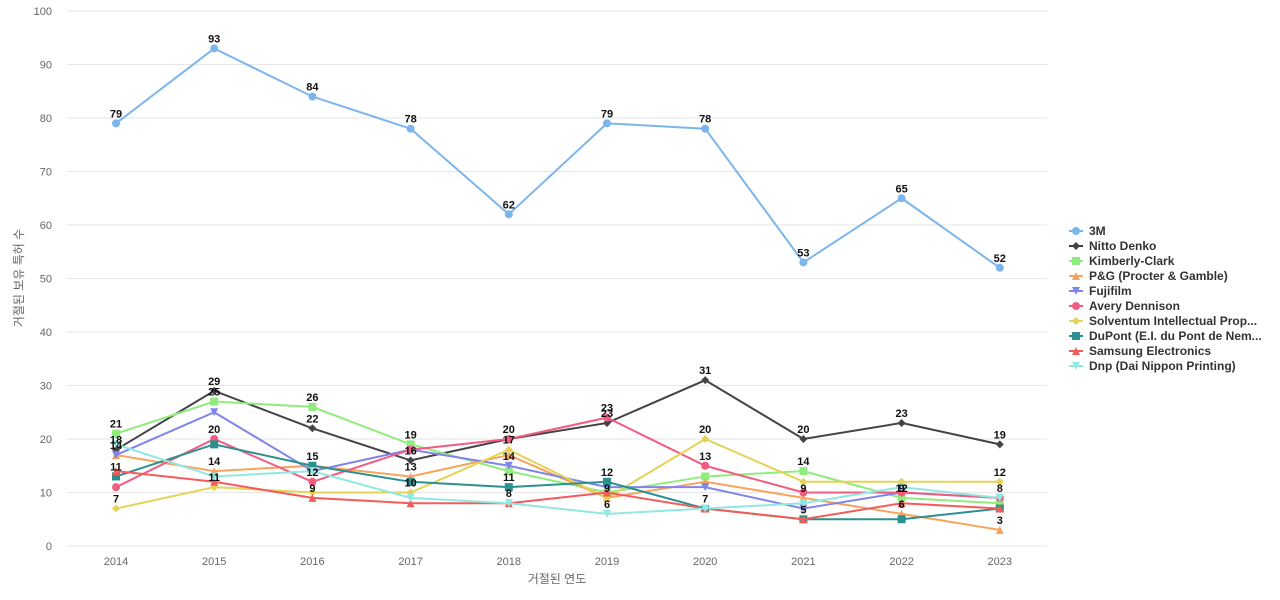 The width and height of the screenshot is (1280, 600). I want to click on data-label: 3, so click(1000, 521).